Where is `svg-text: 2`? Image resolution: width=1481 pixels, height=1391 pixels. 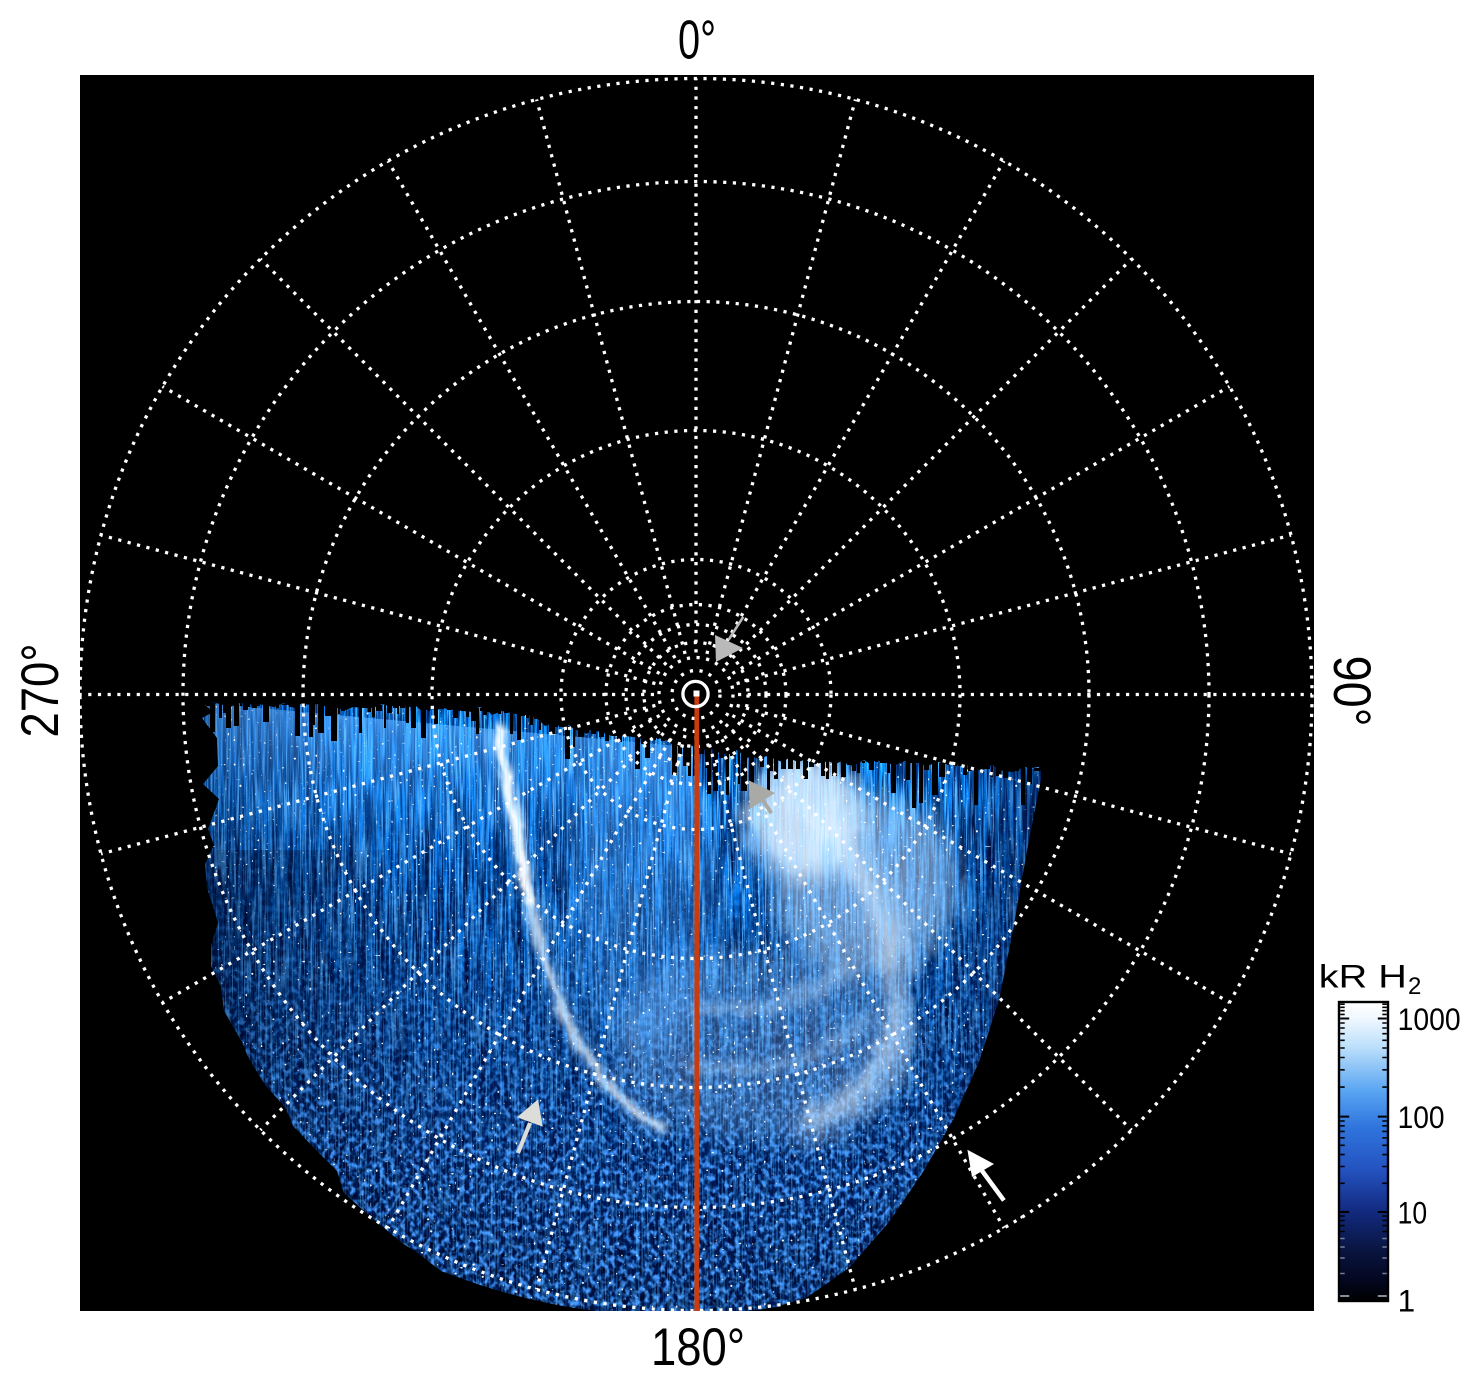 svg-text: 2 is located at coordinates (1414, 986).